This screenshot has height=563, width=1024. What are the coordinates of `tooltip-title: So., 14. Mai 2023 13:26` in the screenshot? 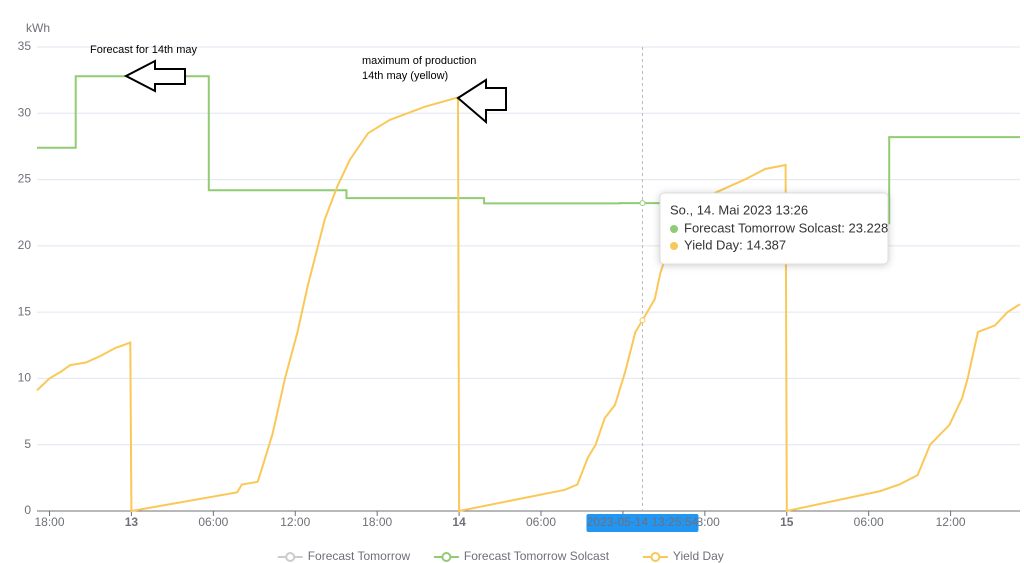 It's located at (739, 209).